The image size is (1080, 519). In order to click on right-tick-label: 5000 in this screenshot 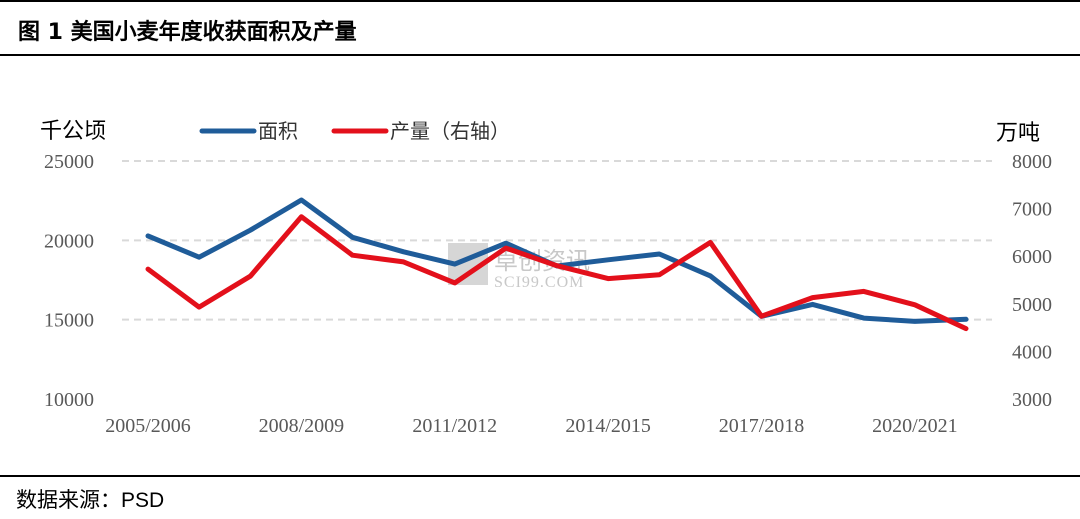, I will do `click(1032, 305)`.